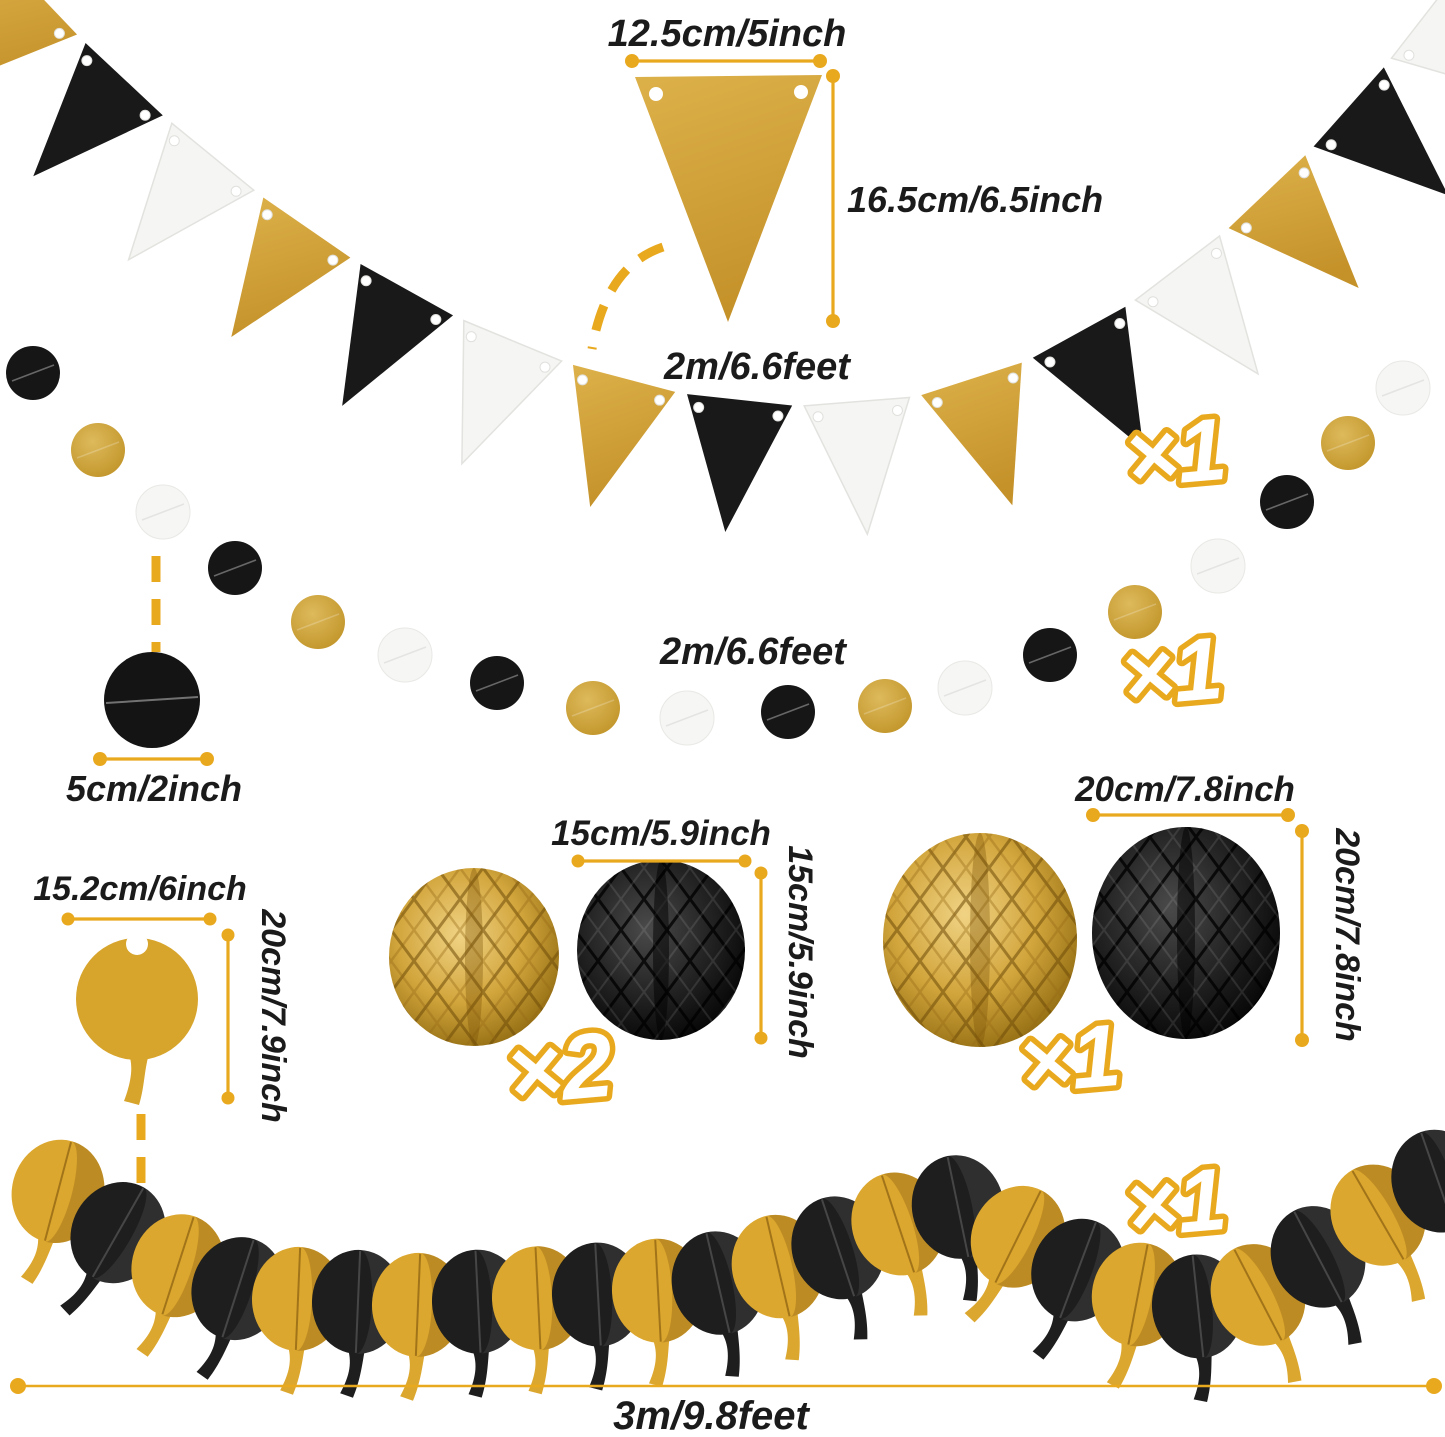 The height and width of the screenshot is (1437, 1445). I want to click on honeycomb-small-size-label: 15cm/5.9inch, so click(661, 833).